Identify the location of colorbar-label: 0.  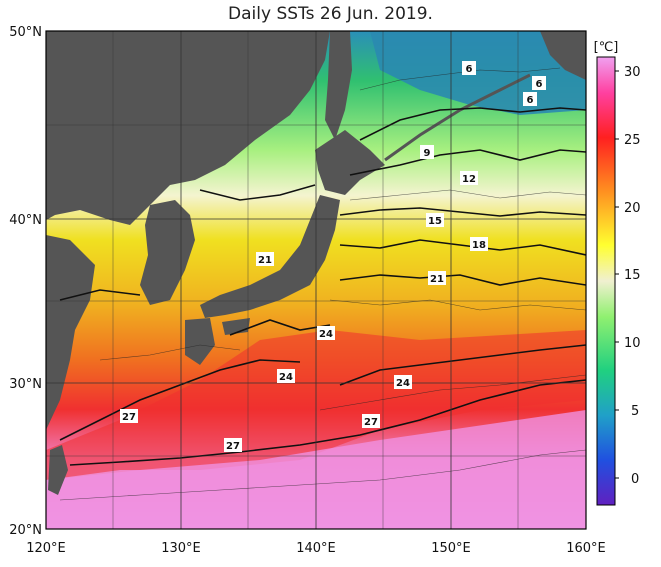
(635, 479).